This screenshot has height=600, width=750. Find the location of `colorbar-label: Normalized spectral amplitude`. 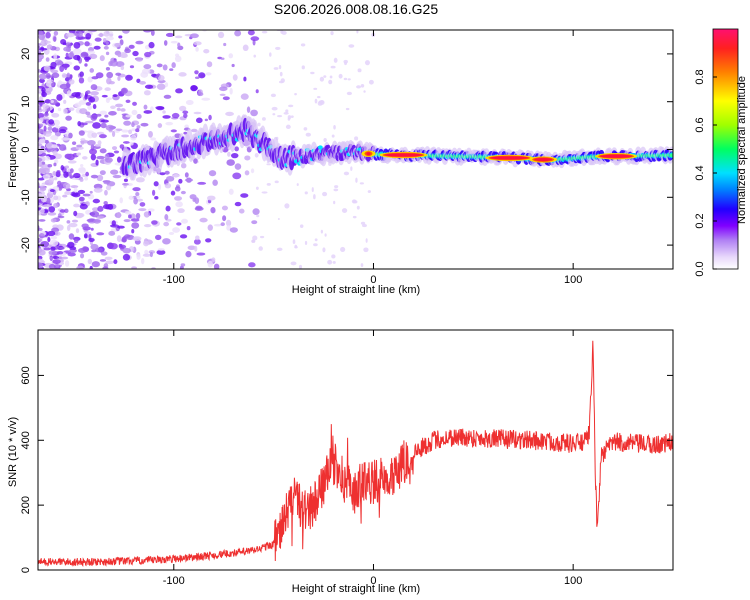

colorbar-label: Normalized spectral amplitude is located at coordinates (742, 150).